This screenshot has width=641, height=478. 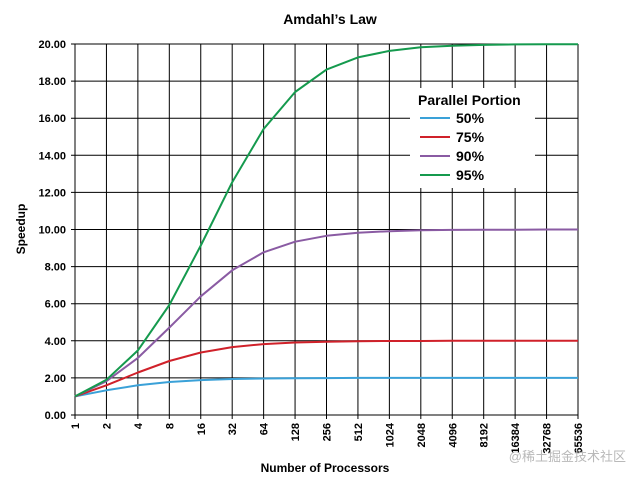 What do you see at coordinates (470, 118) in the screenshot?
I see `legend-label-50pct: 50%` at bounding box center [470, 118].